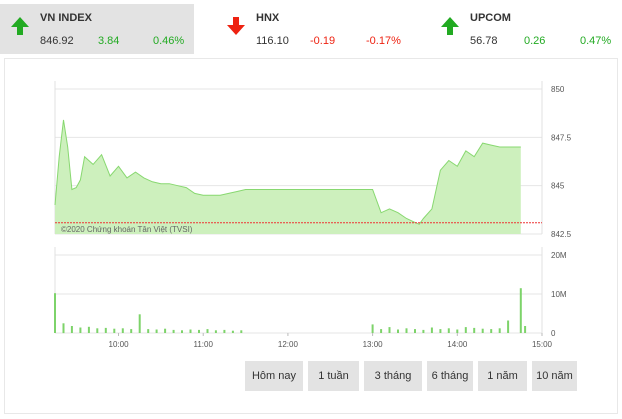  I want to click on index-percent: 0.46%, so click(169, 41).